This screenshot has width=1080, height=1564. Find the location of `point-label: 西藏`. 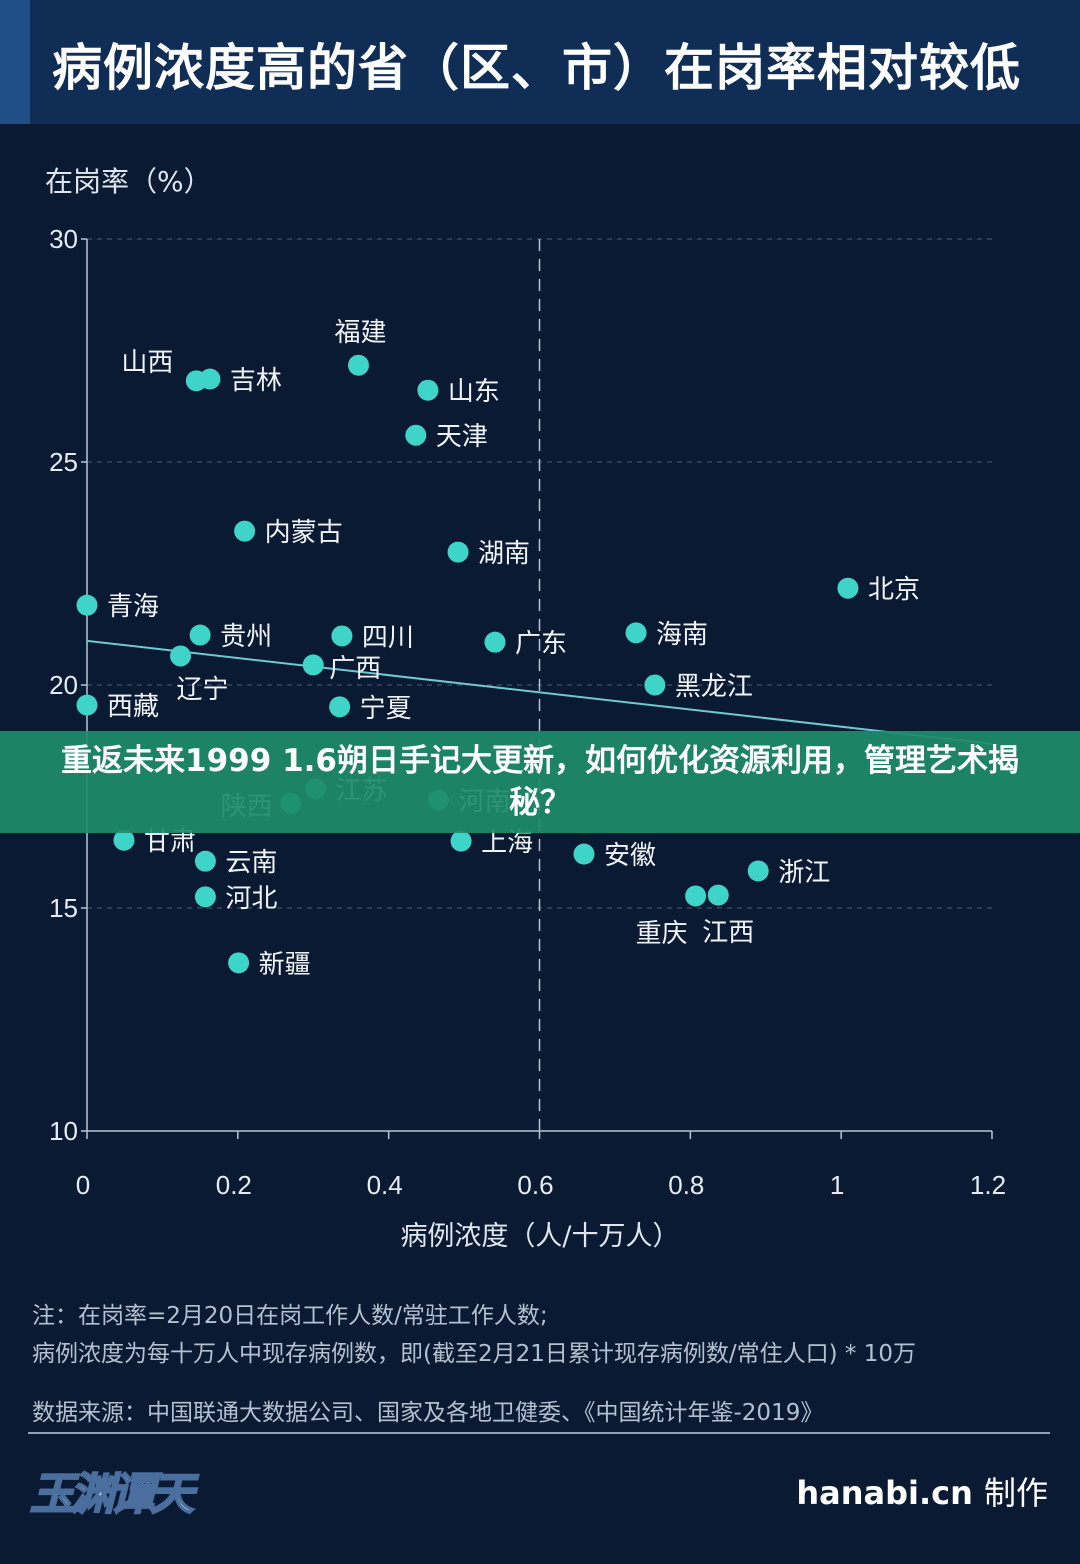

point-label: 西藏 is located at coordinates (133, 707).